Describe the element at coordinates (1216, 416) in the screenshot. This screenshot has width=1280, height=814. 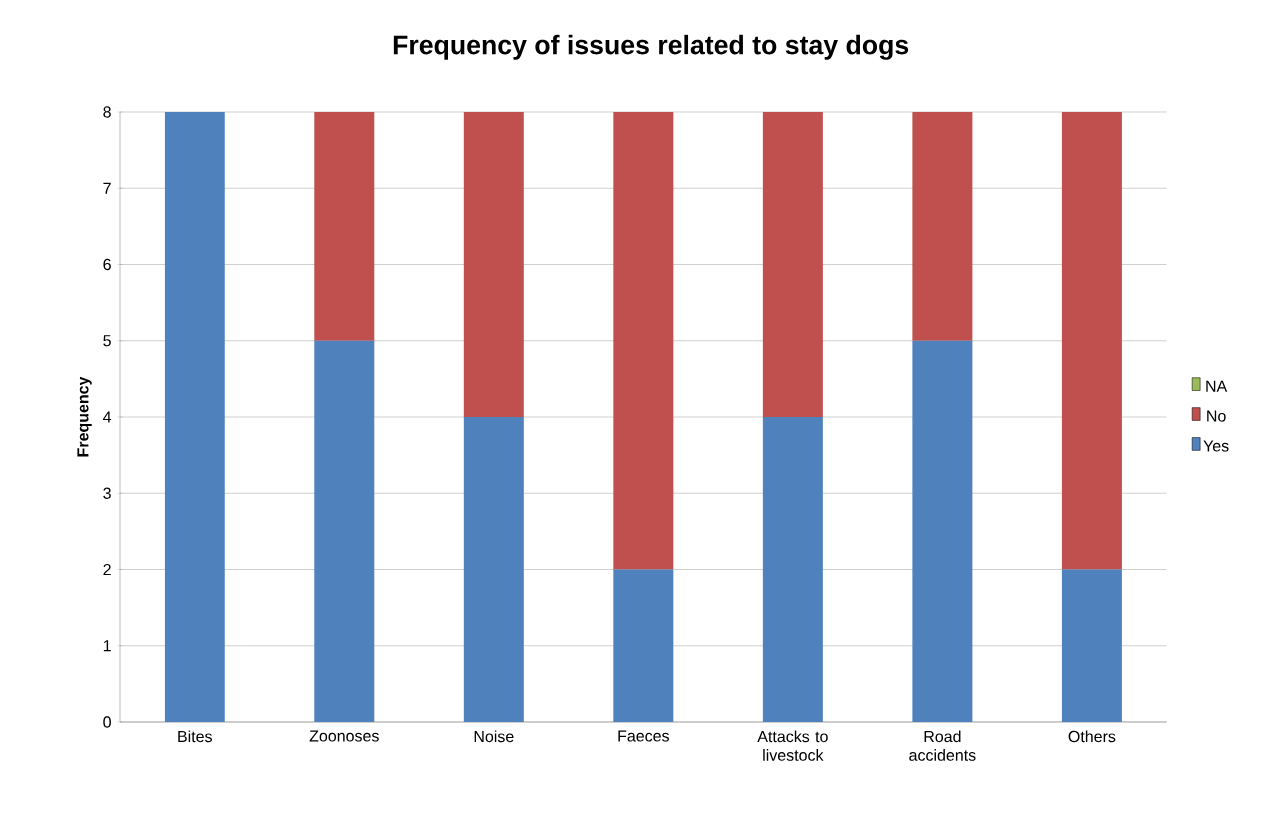
I see `legend-label: No` at that location.